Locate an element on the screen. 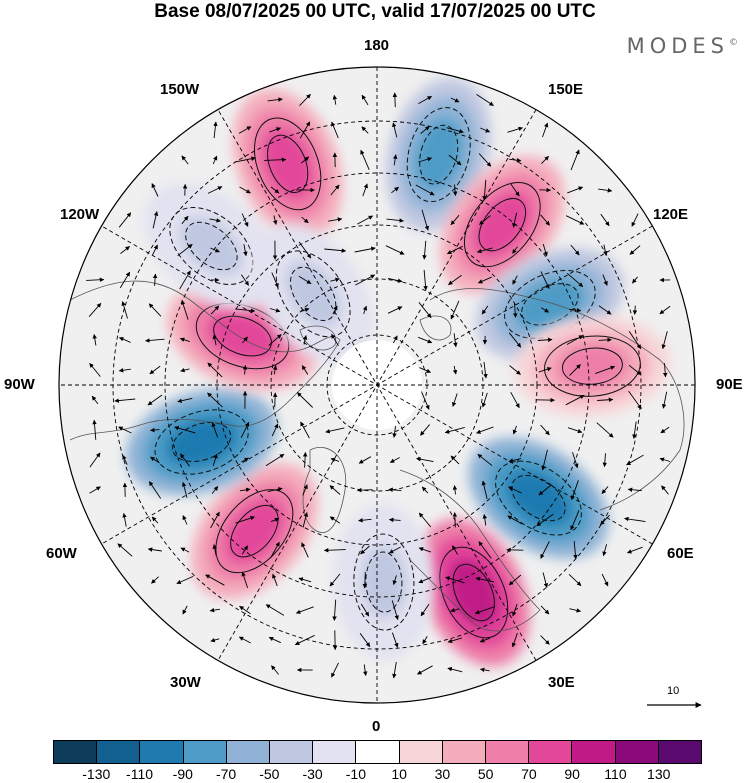  colorbar-tick-label: -30 is located at coordinates (312, 774).